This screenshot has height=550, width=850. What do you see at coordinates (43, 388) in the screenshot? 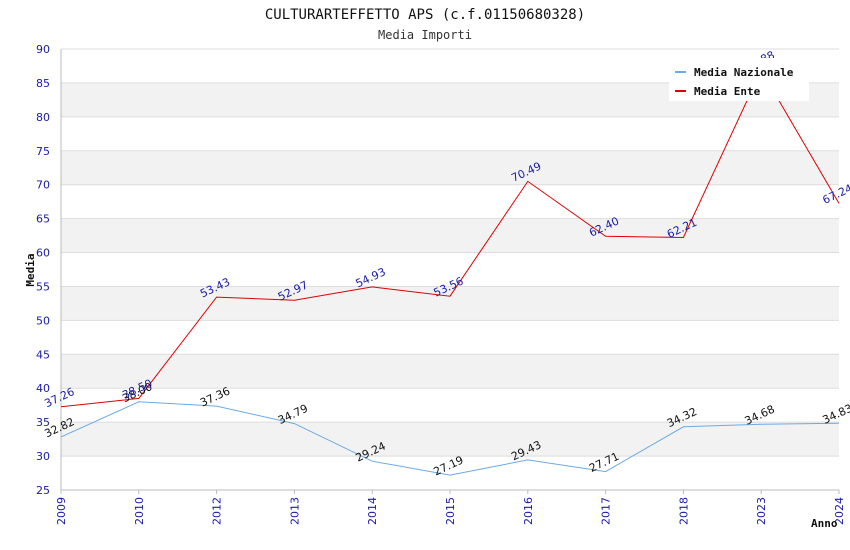
I see `y-tick-label: 40` at bounding box center [43, 388].